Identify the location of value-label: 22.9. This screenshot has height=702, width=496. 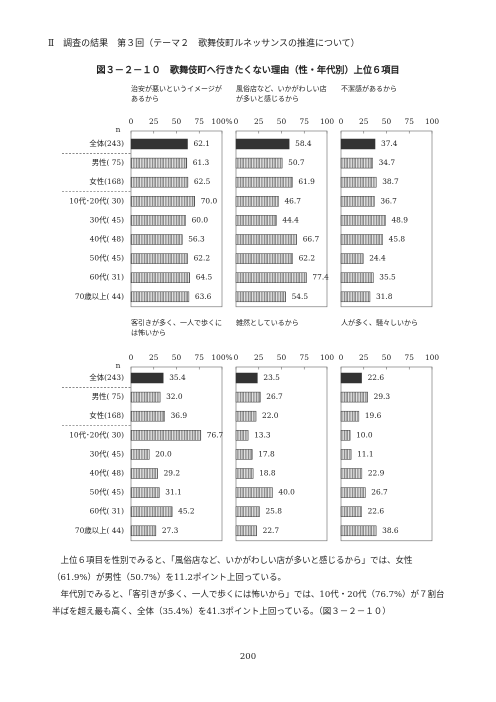
(376, 473).